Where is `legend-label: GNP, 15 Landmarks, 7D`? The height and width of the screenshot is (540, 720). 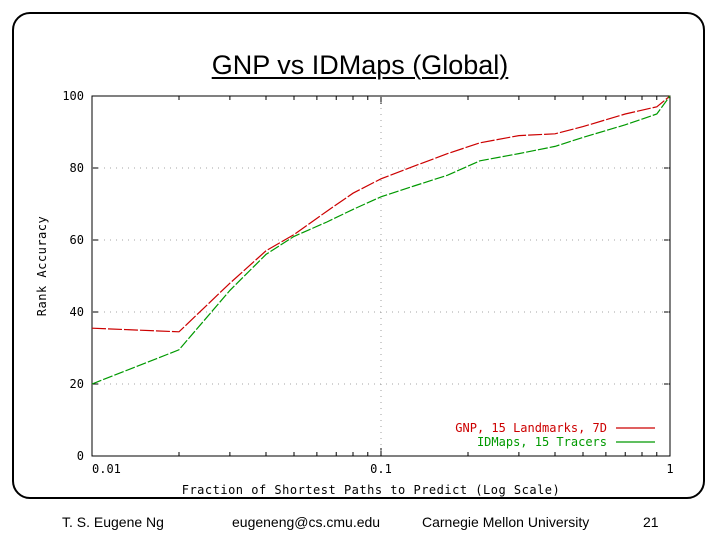
legend-label: GNP, 15 Landmarks, 7D is located at coordinates (531, 428).